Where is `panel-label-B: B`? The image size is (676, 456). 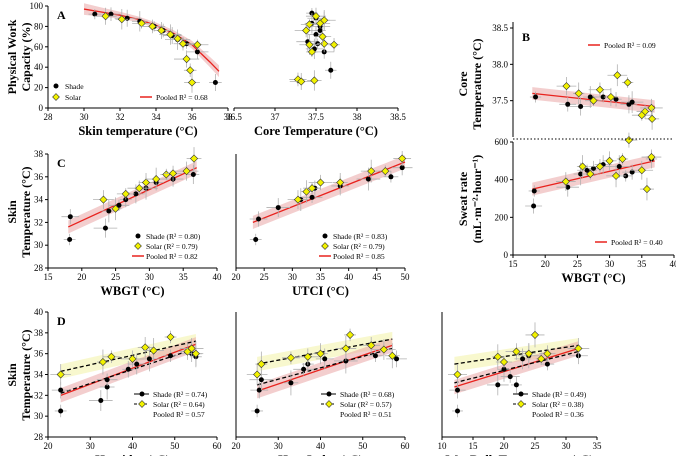 panel-label-B: B is located at coordinates (526, 37).